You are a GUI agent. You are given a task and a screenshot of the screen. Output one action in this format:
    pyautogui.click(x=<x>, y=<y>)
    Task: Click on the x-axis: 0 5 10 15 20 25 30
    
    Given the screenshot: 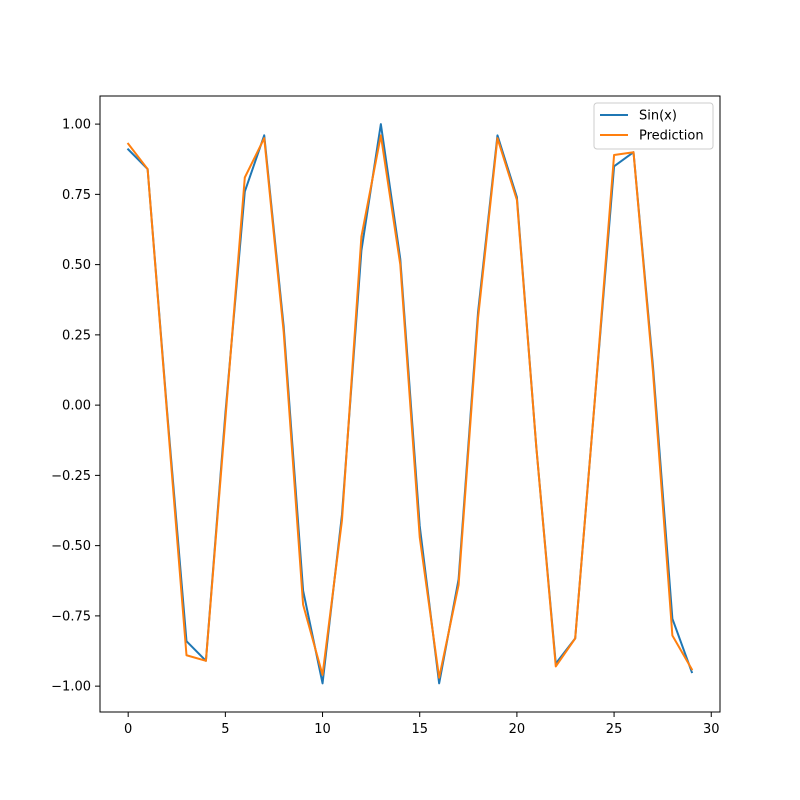 What is the action you would take?
    pyautogui.click(x=422, y=724)
    